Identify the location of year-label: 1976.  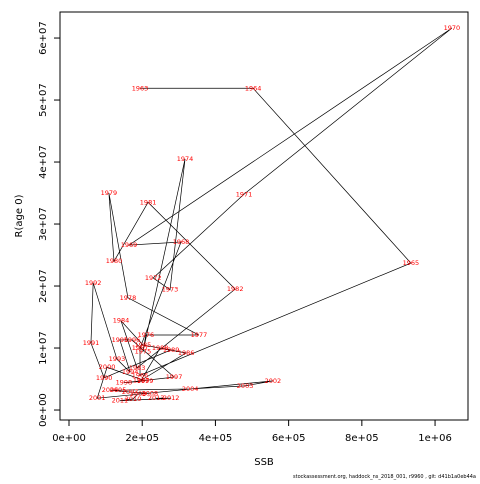
(146, 335).